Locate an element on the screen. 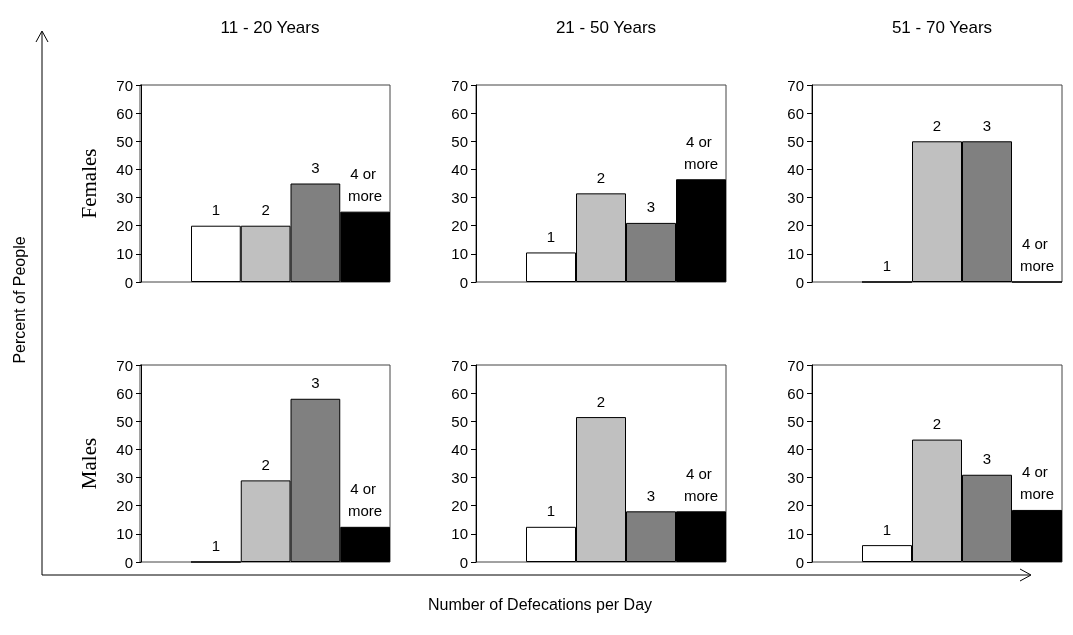  chart-title: 21 - 50 Years is located at coordinates (606, 27).